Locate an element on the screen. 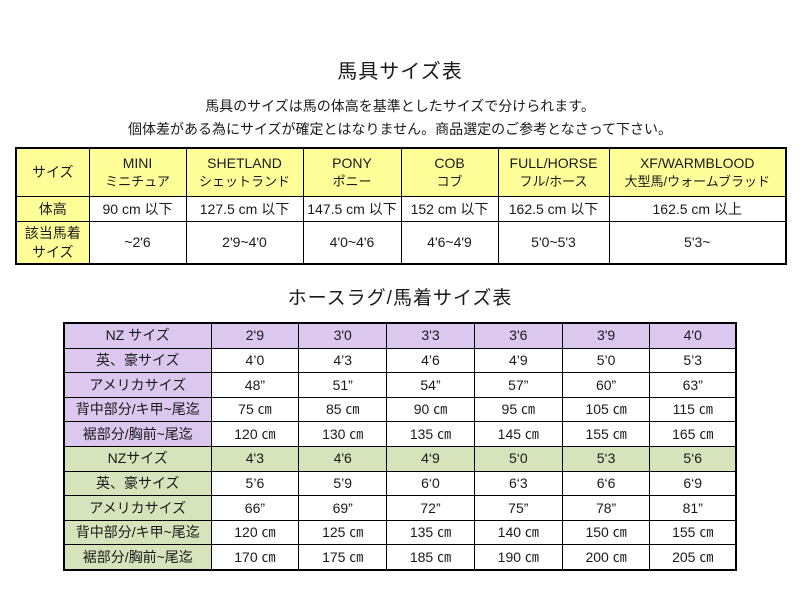  size-value: 6‘9 is located at coordinates (693, 483).